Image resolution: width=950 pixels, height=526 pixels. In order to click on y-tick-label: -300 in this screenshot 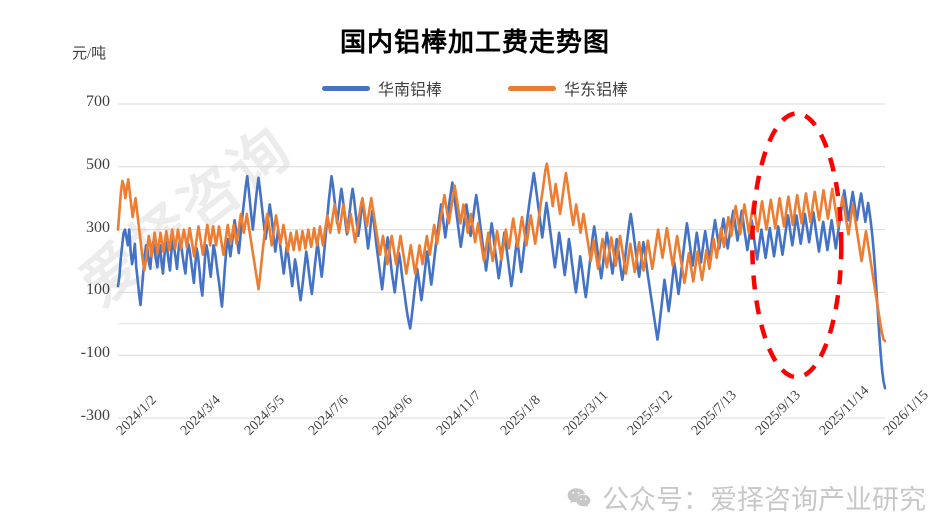, I will do `click(95, 415)`.